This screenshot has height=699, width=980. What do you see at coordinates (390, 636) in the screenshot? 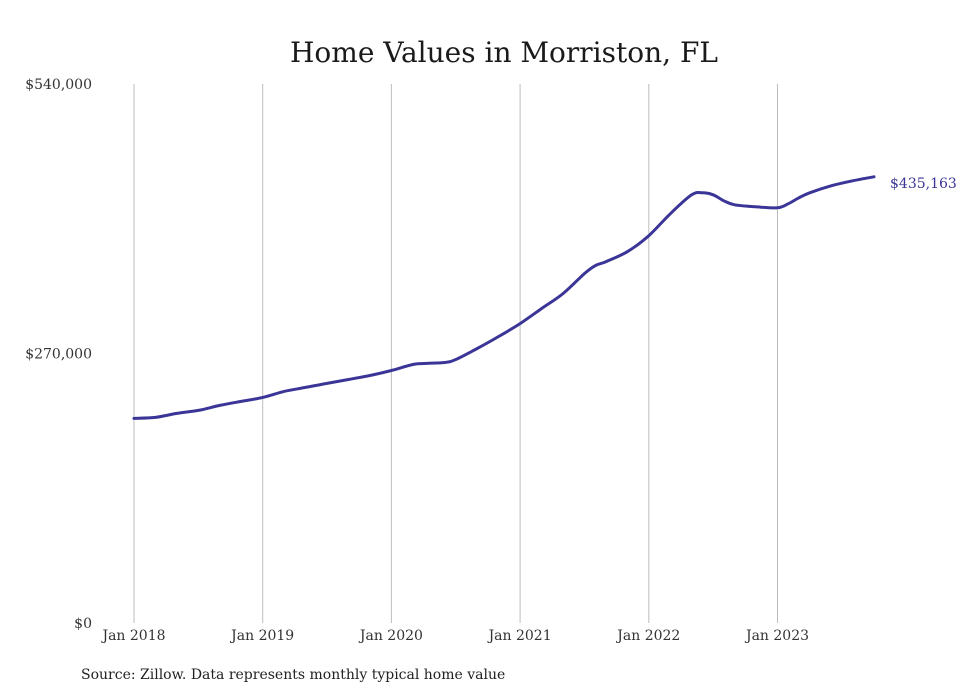
I see `x-tick-label: Jan 2020` at bounding box center [390, 636].